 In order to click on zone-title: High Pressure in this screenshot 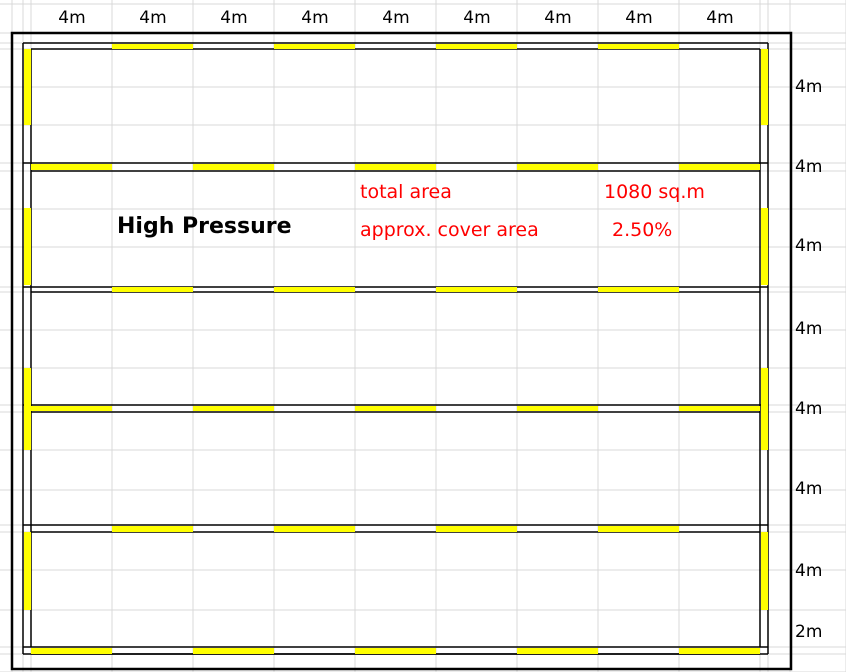, I will do `click(204, 226)`.